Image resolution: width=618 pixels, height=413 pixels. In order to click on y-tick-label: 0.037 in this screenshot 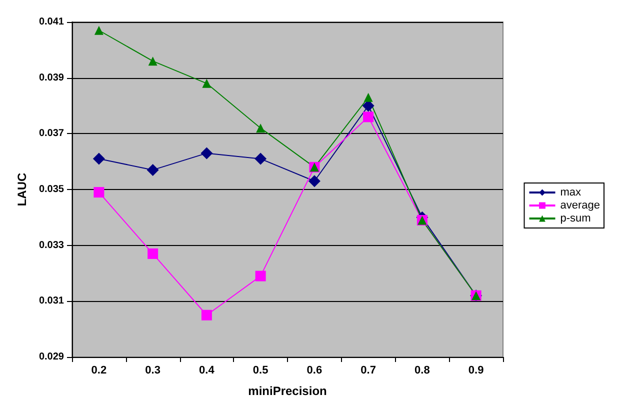, I will do `click(51, 134)`.